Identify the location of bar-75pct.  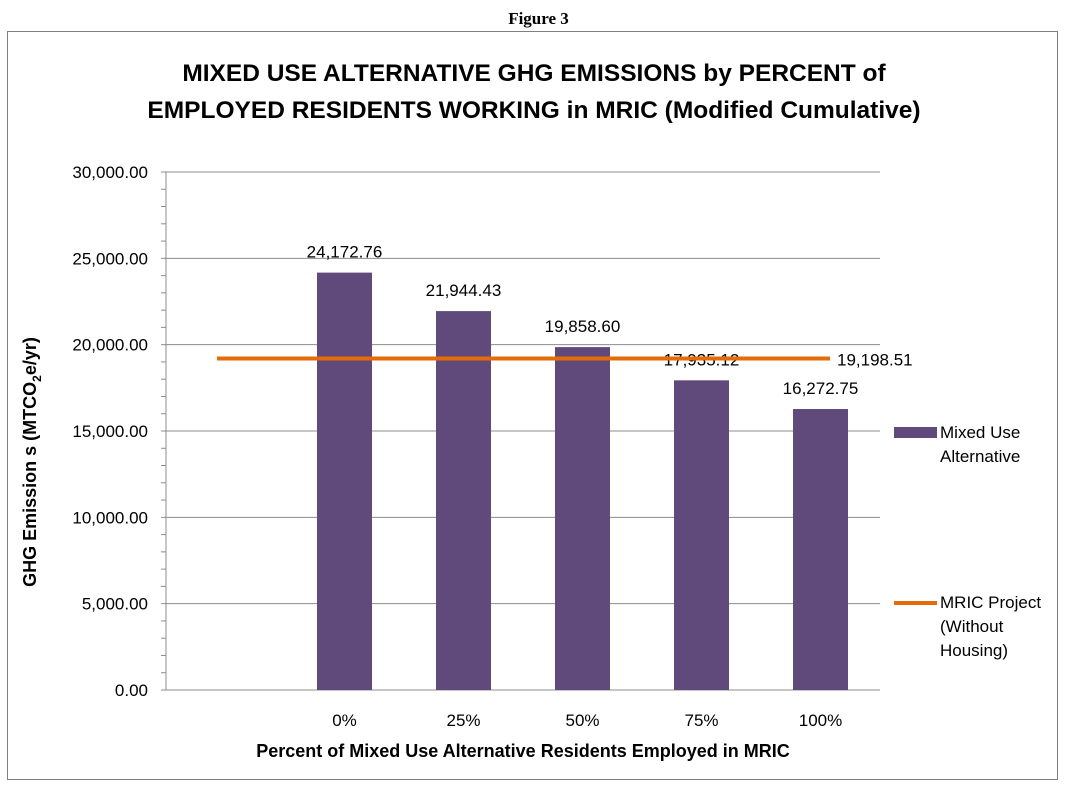
(701, 535).